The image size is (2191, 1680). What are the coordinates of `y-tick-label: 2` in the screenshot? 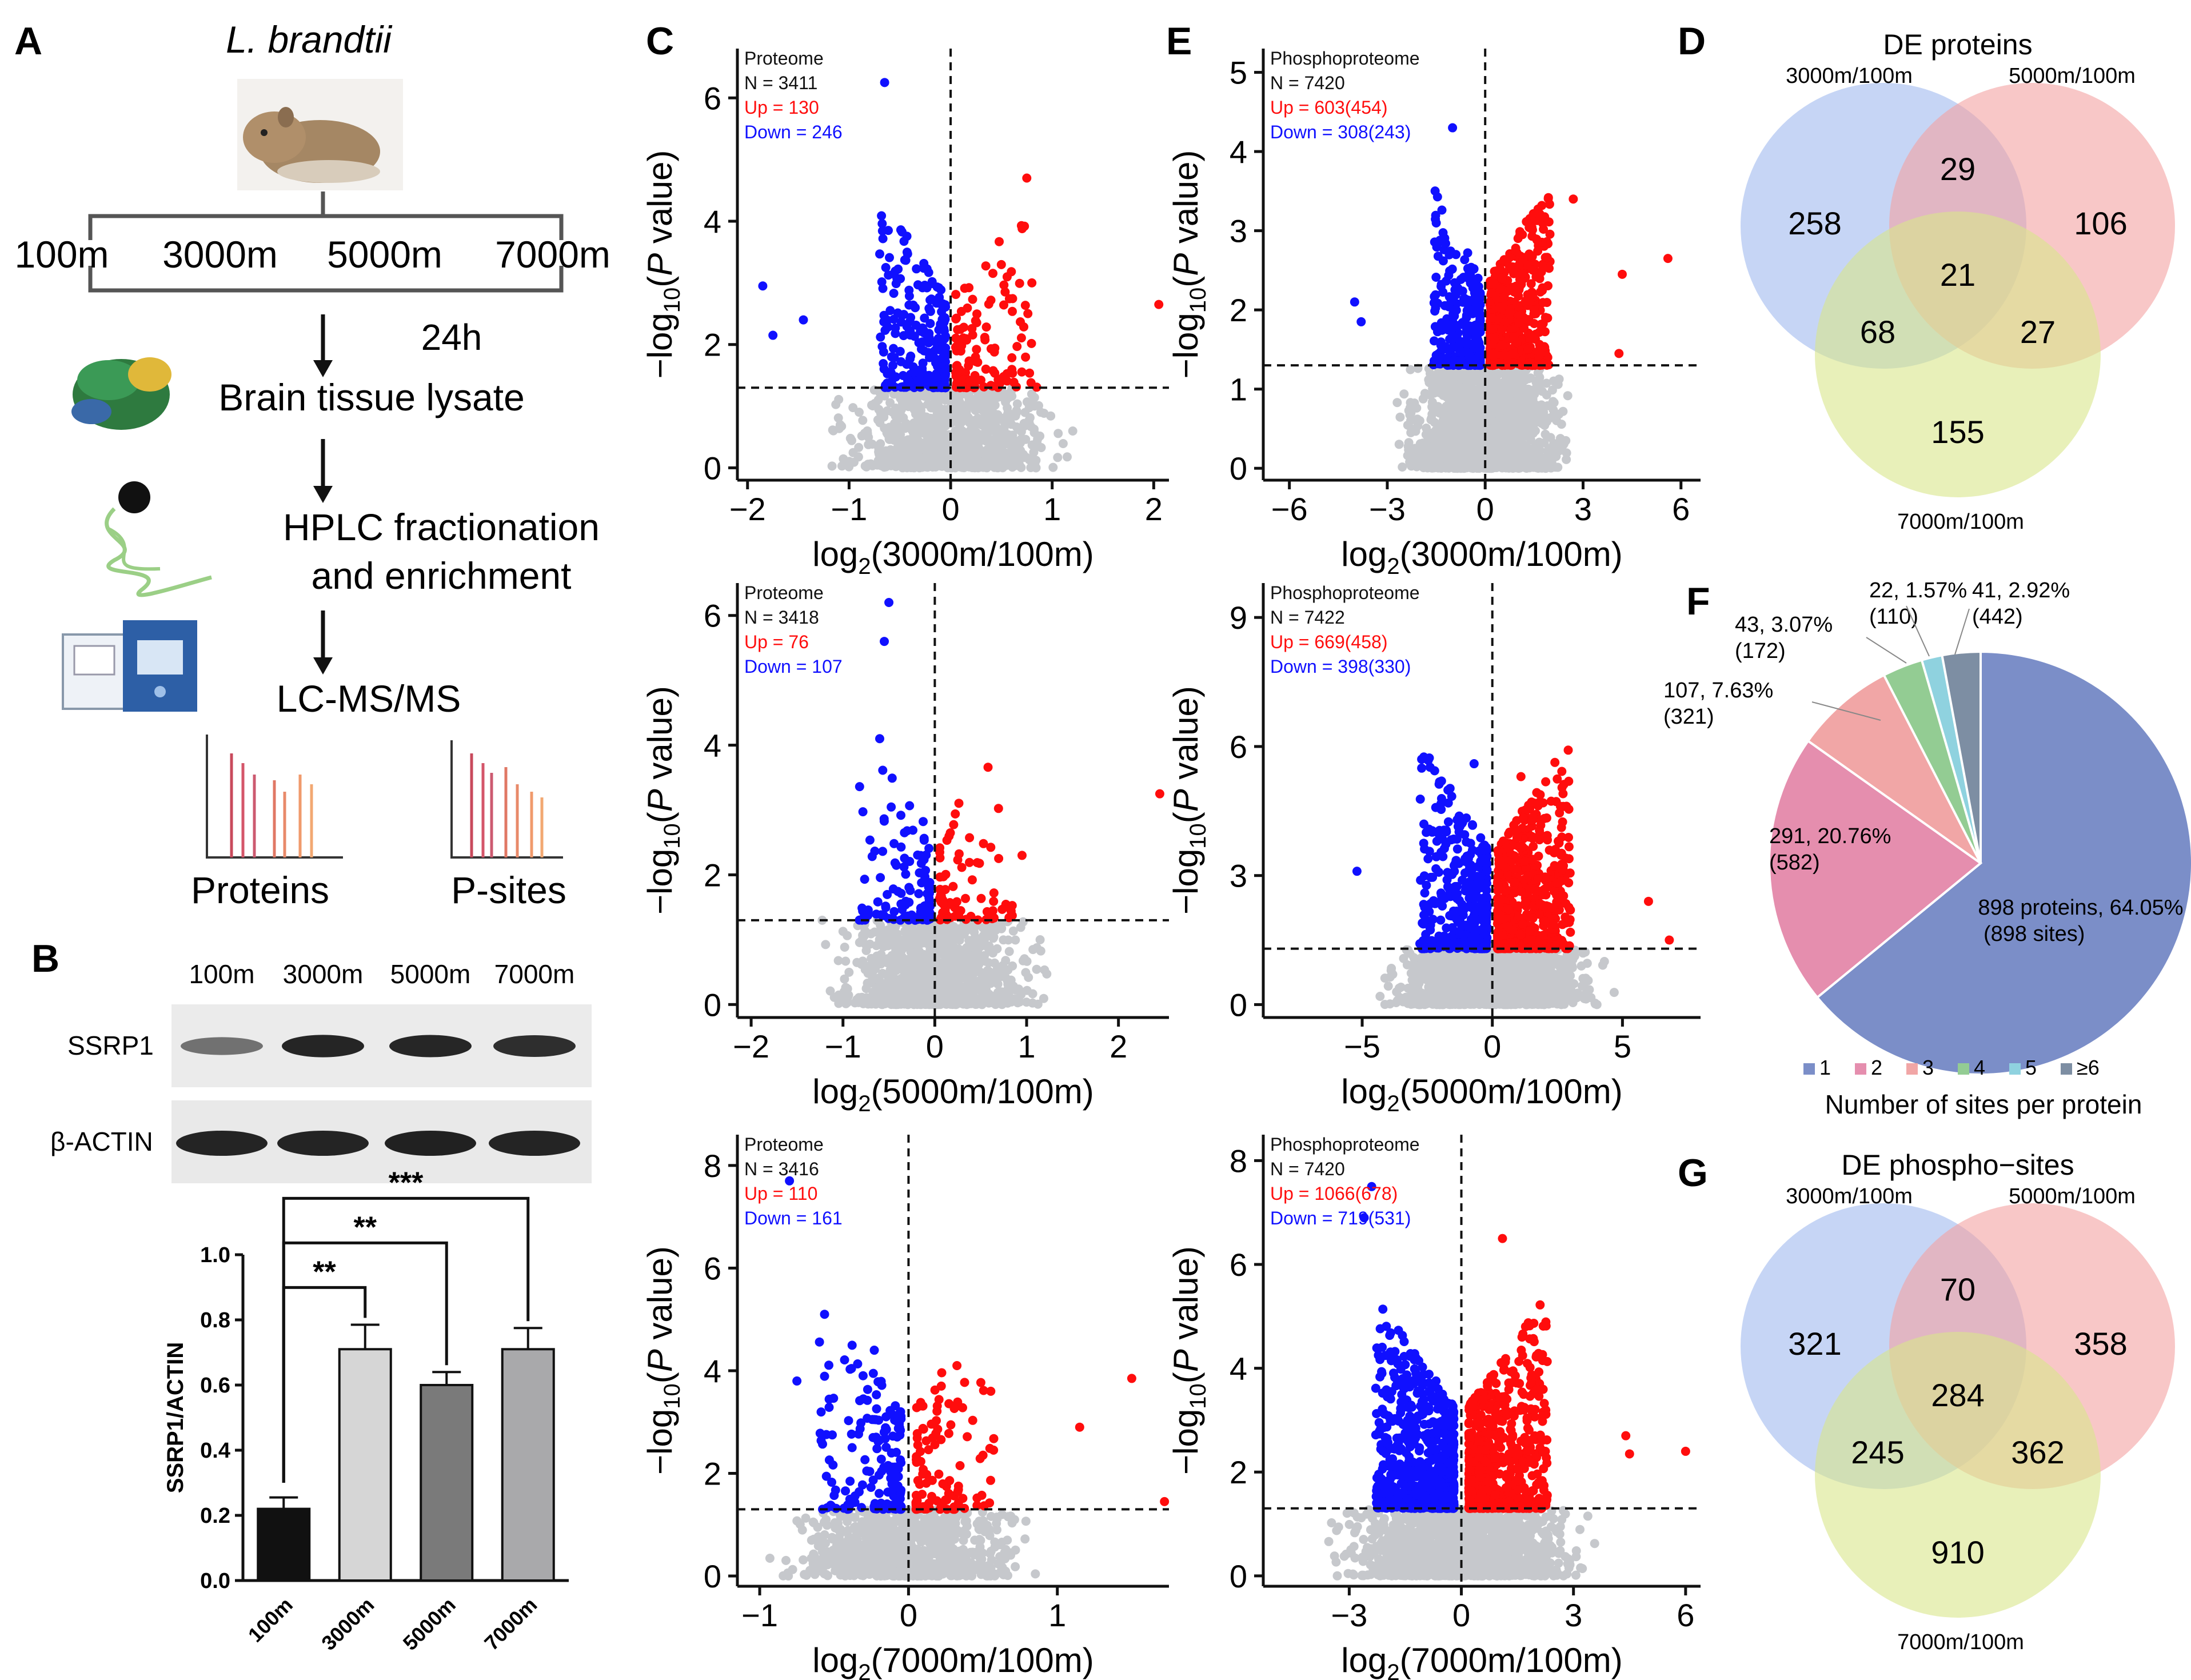 It's located at (713, 345).